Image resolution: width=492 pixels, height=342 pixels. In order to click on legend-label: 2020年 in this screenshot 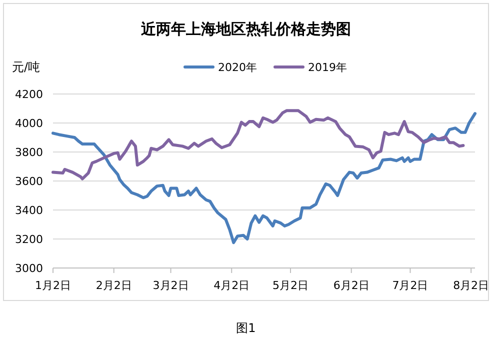, I will do `click(237, 67)`.